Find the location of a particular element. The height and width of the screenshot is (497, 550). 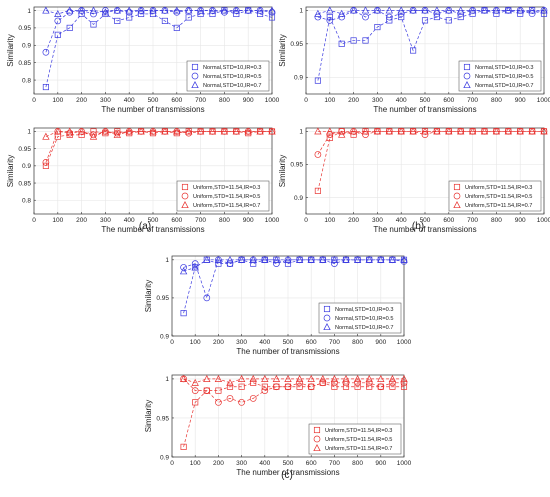

panel-label: (a) is located at coordinates (145, 226).